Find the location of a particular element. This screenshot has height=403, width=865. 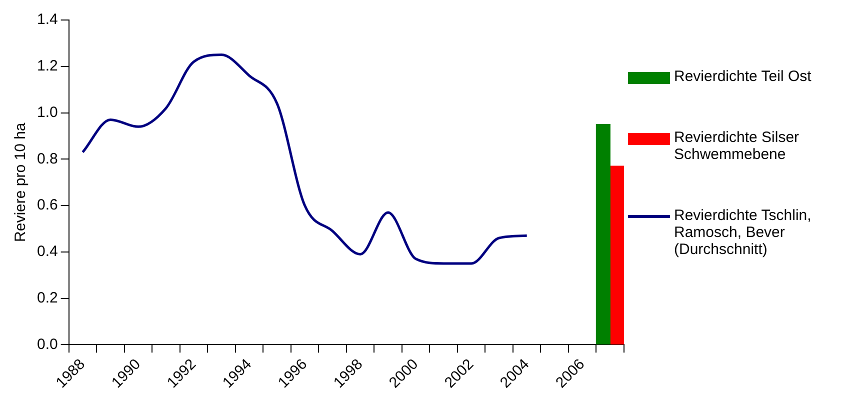

y-tick-label: 1.0 is located at coordinates (47, 112).